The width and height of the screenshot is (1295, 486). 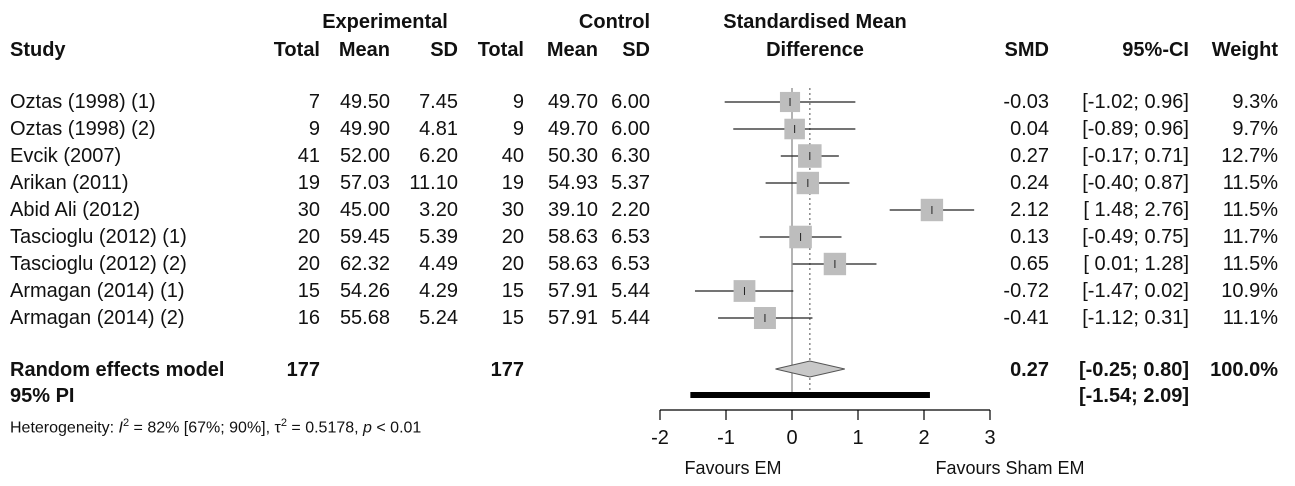 I want to click on c-mean-header: Mean, so click(x=572, y=50).